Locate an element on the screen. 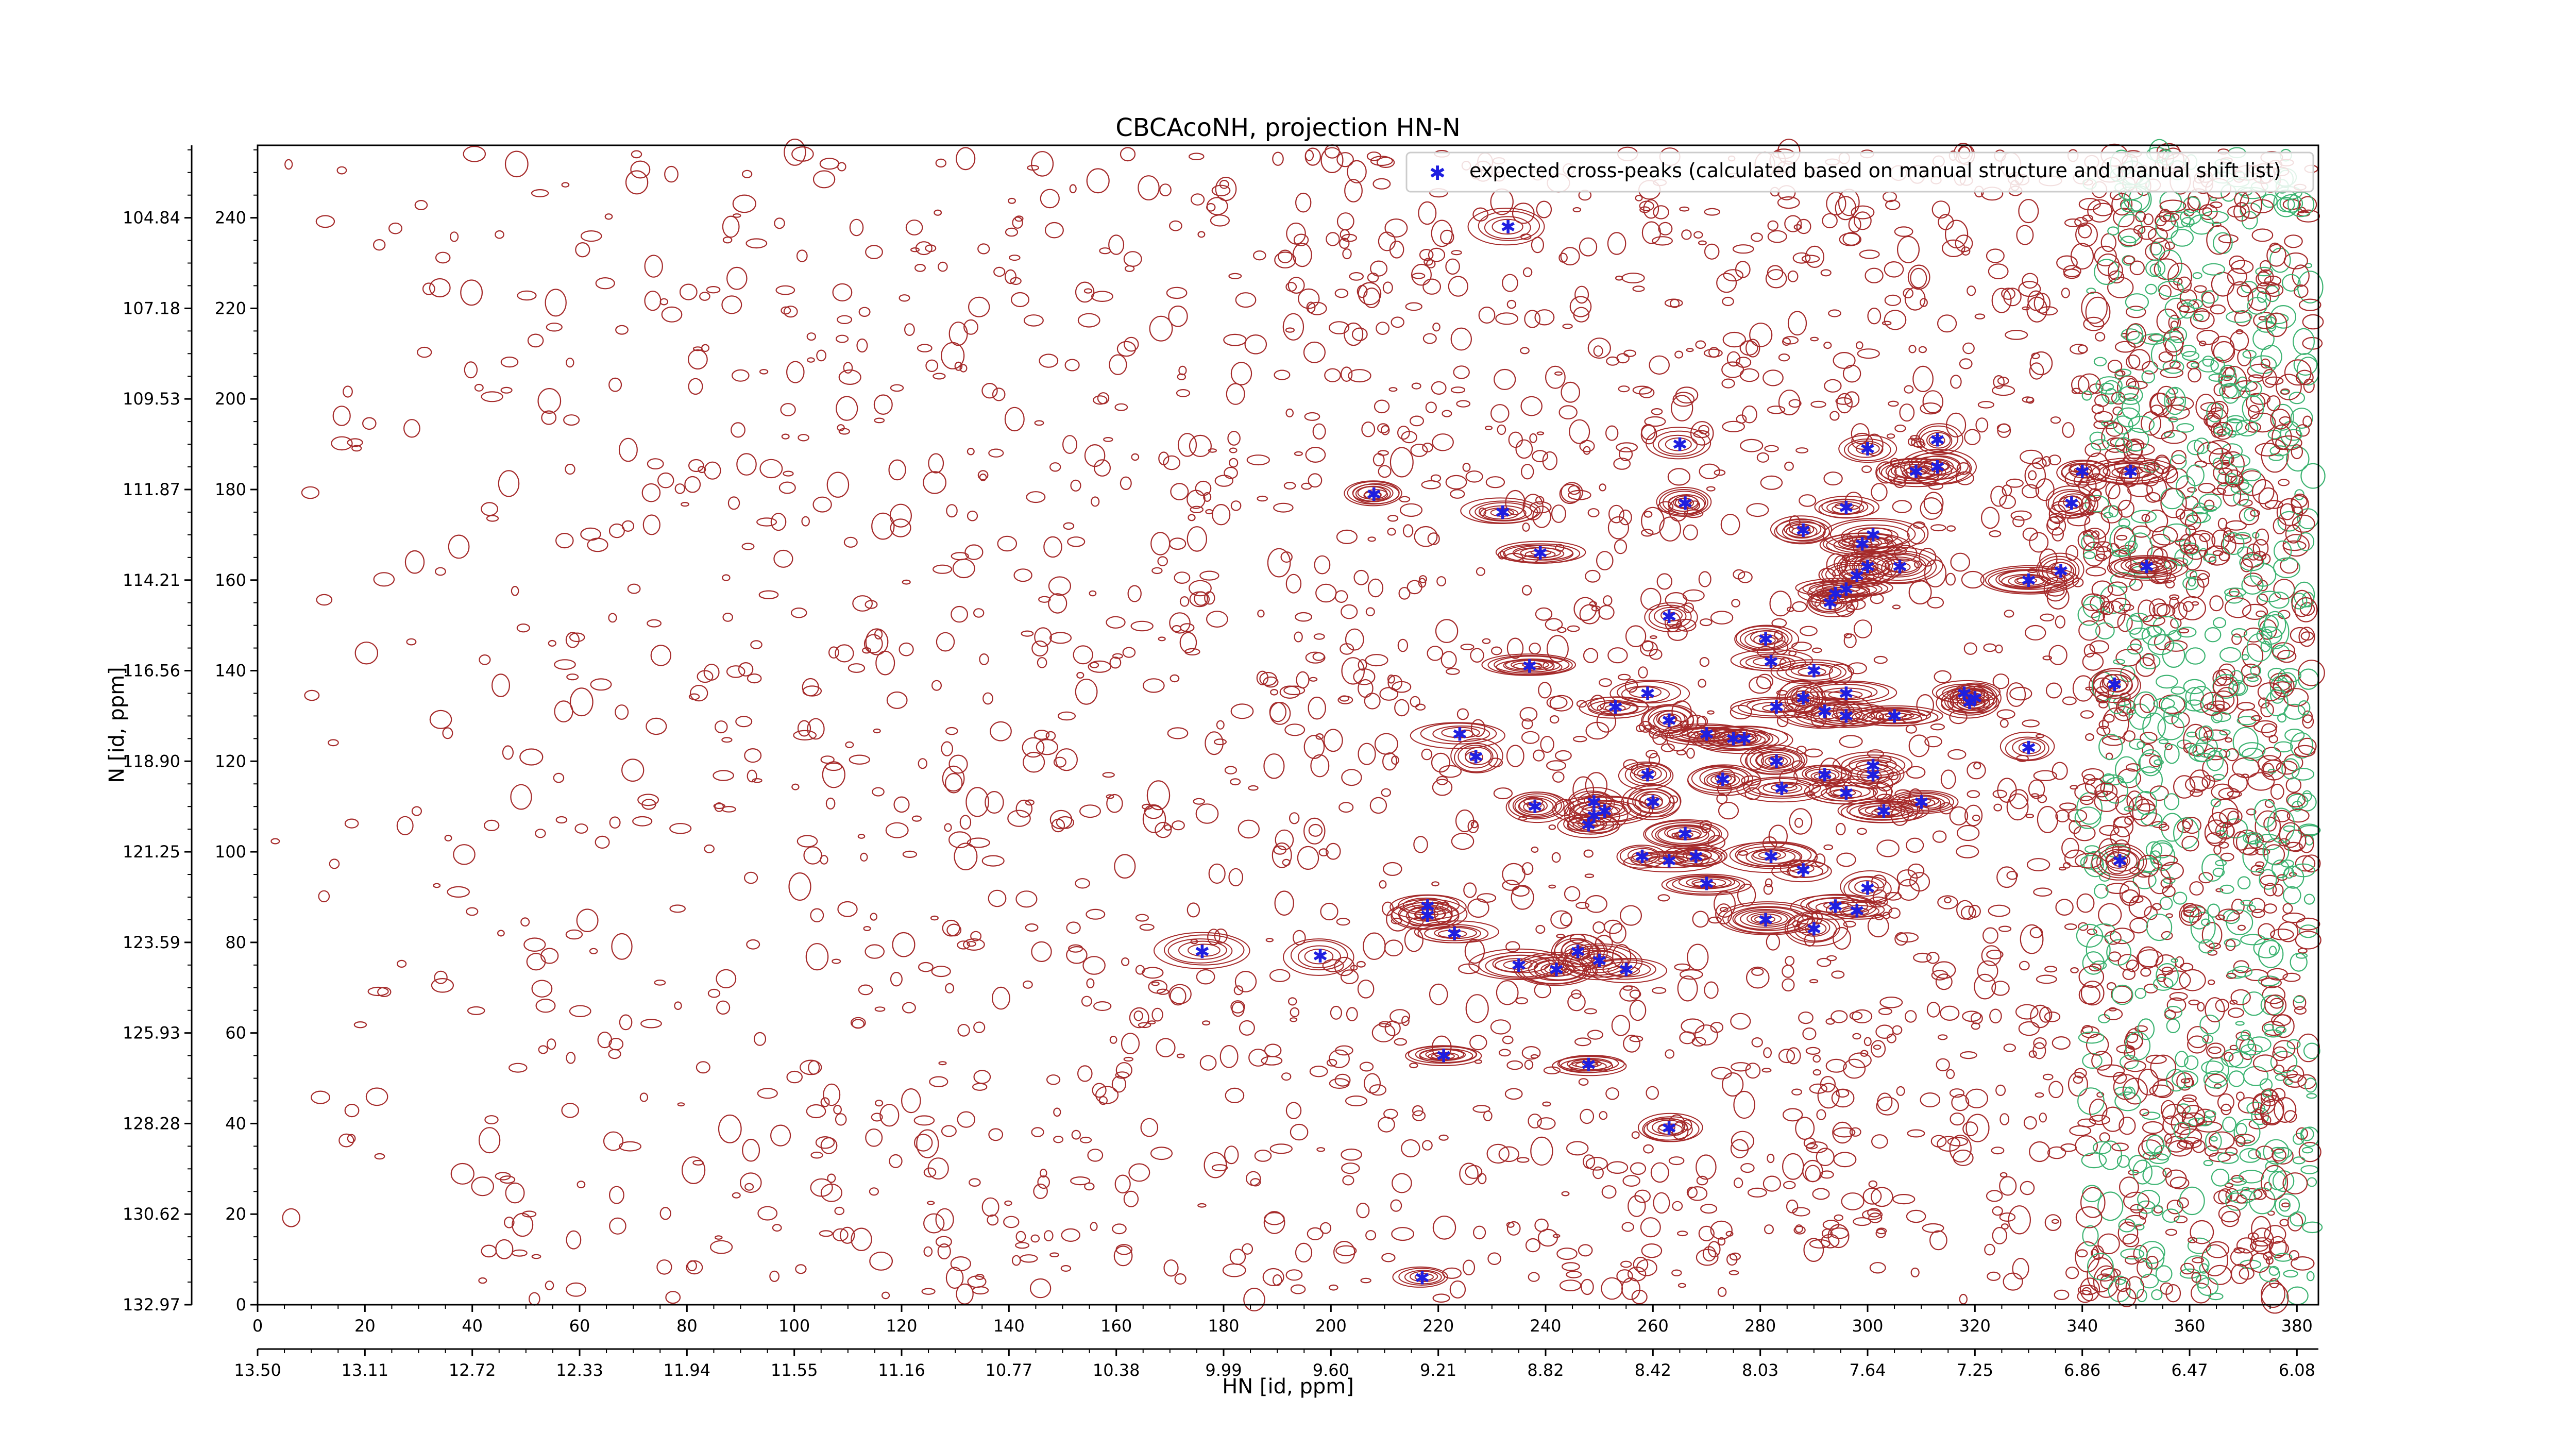 The image size is (2576, 1449). x-tick-label: 300 is located at coordinates (1868, 1326).